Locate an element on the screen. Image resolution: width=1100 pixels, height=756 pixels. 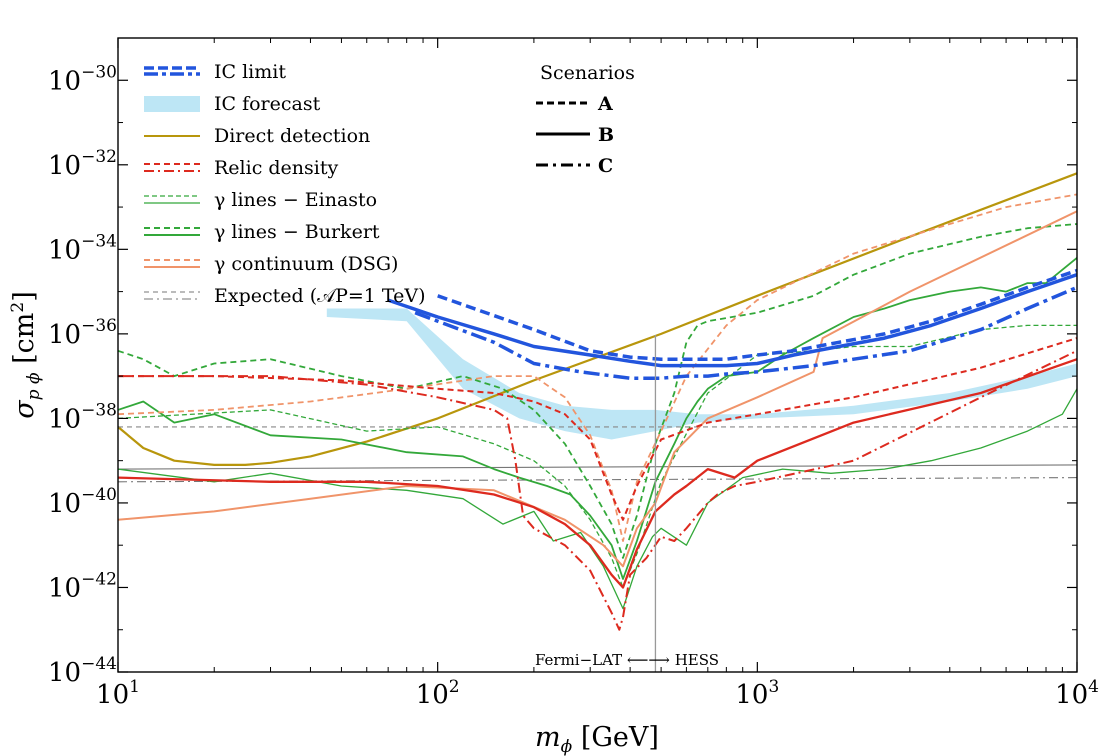
fermi-hess-annotation: Fermi−LAT ⟵⟶ HESS is located at coordinates (627, 660).